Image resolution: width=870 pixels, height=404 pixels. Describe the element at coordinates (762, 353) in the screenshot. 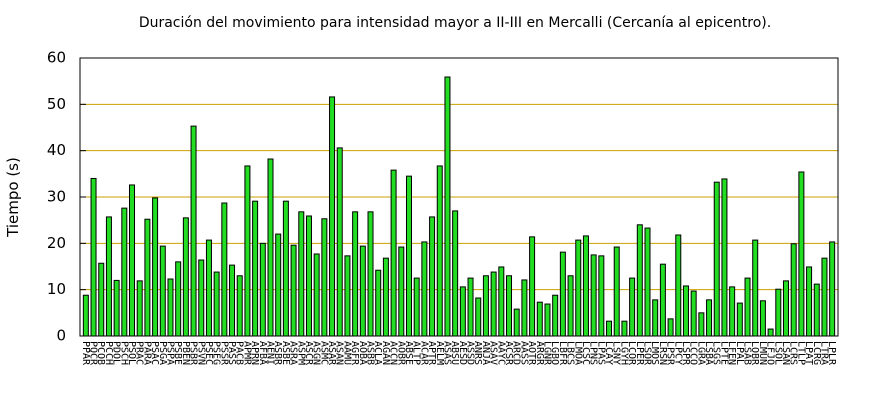

I see `x-tick-label: LMUN` at that location.